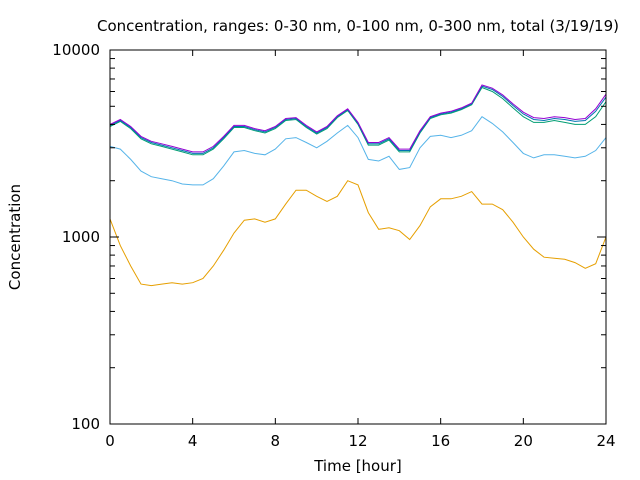  Describe the element at coordinates (85, 424) in the screenshot. I see `y-tick-label: 100` at that location.